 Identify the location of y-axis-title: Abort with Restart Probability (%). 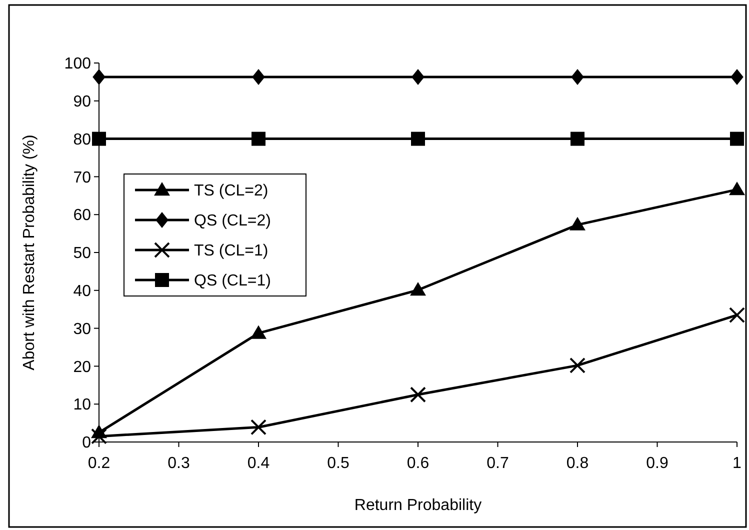
(29, 252).